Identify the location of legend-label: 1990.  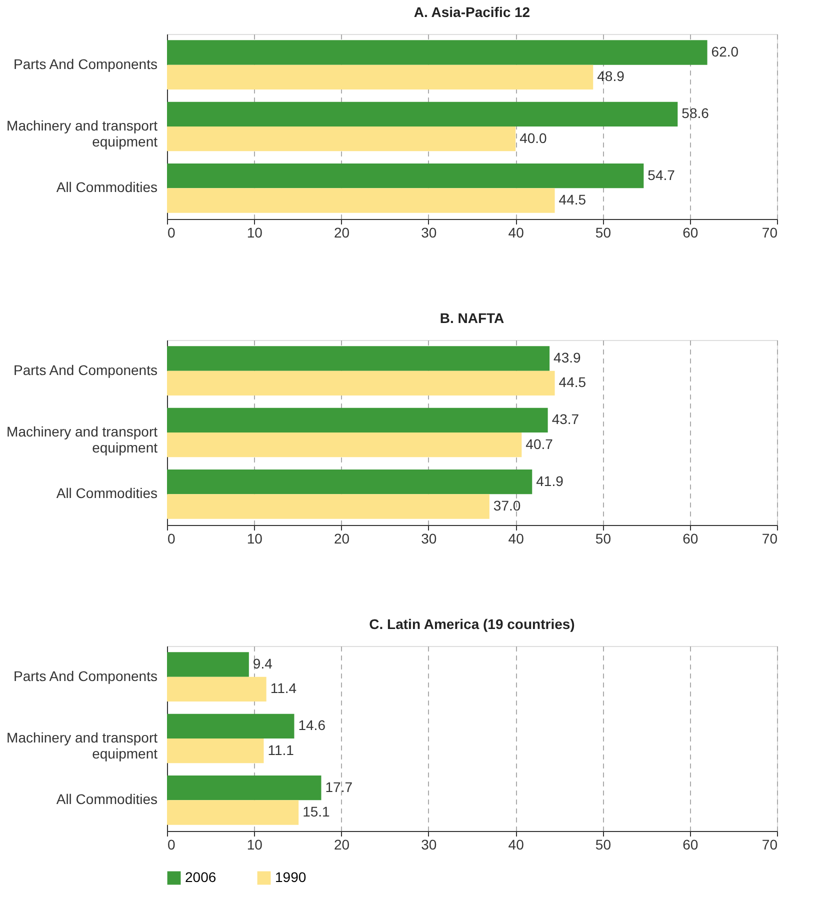
(290, 877).